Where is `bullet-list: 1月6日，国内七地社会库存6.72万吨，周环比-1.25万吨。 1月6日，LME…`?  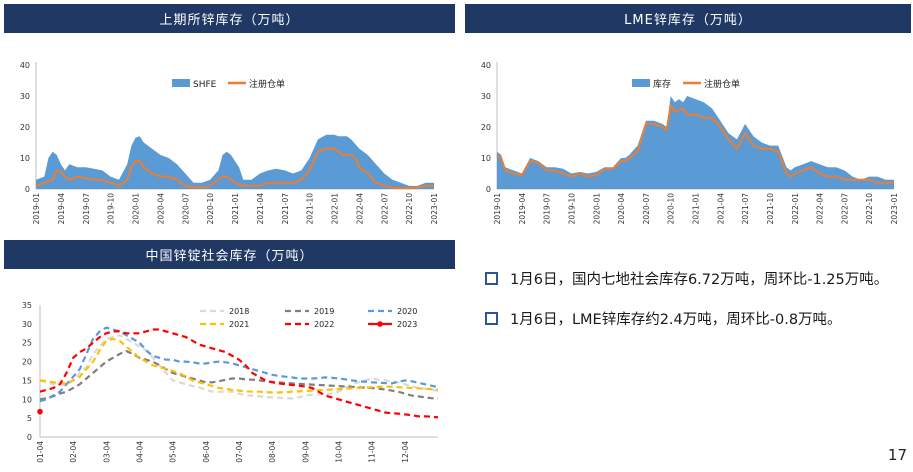 bullet-list: 1月6日，国内七地社会库存6.72万吨，周环比-1.25万吨。 1月6日，LME… is located at coordinates (697, 308).